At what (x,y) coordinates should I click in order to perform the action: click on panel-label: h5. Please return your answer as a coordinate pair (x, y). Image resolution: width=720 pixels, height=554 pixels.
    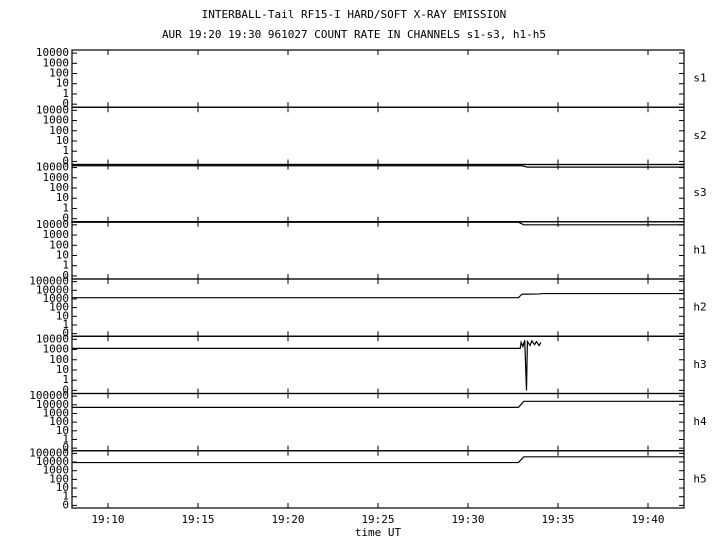
    Looking at the image, I should click on (699, 478).